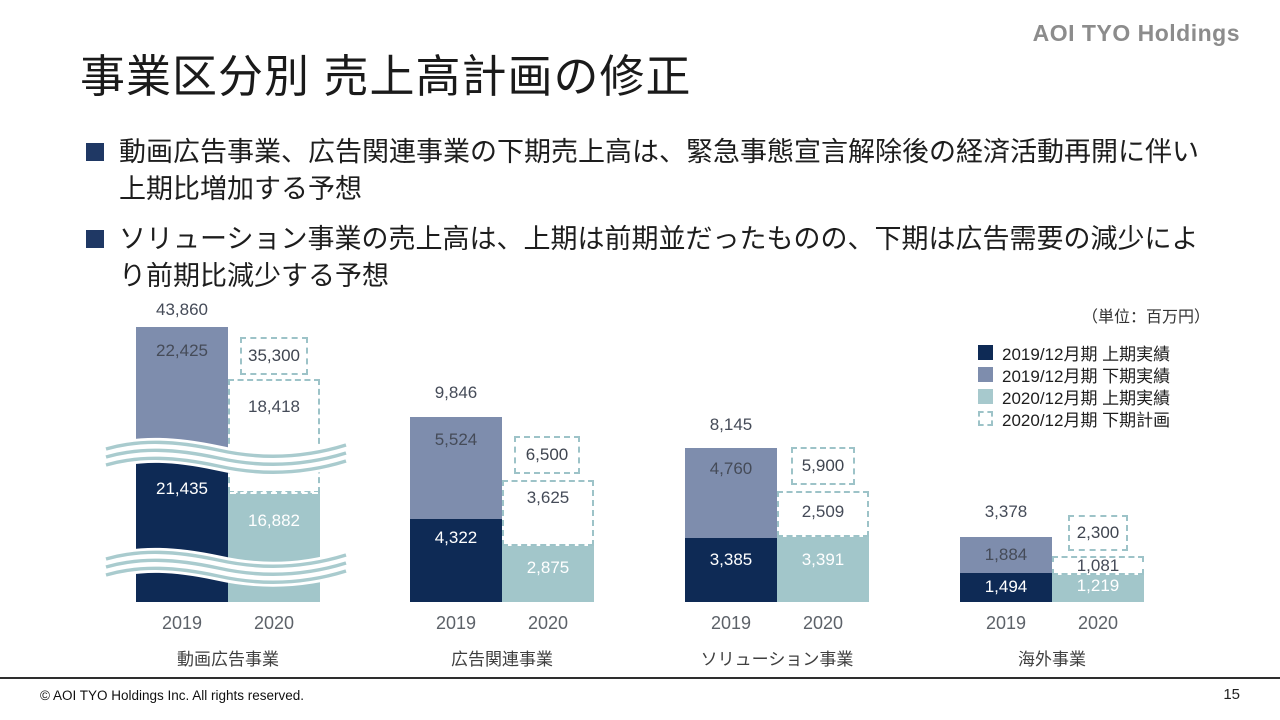 The width and height of the screenshot is (1280, 720). What do you see at coordinates (731, 559) in the screenshot?
I see `segment-value-label: 3,385` at bounding box center [731, 559].